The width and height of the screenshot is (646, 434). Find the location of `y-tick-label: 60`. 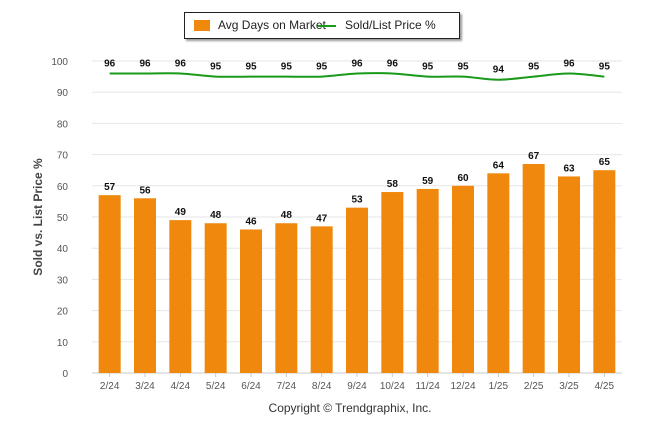

y-tick-label: 60 is located at coordinates (63, 187).